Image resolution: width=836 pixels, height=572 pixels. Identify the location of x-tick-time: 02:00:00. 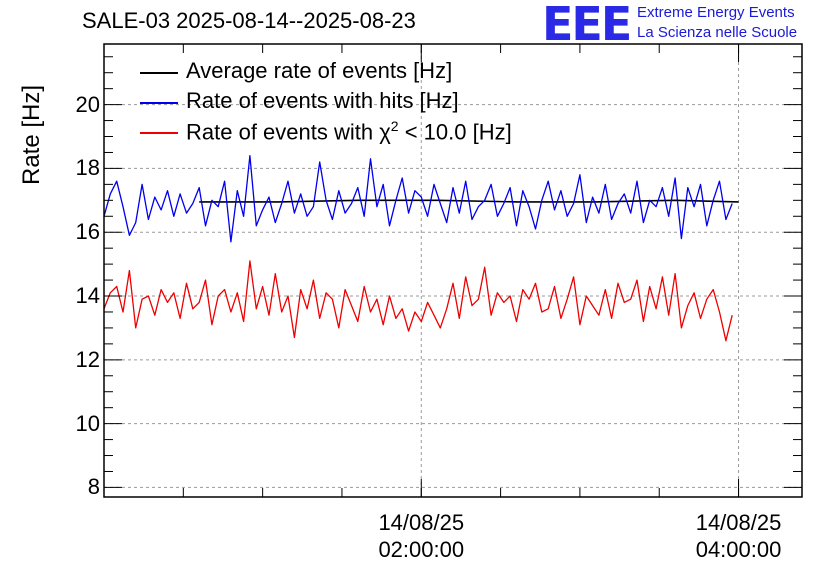
(421, 549).